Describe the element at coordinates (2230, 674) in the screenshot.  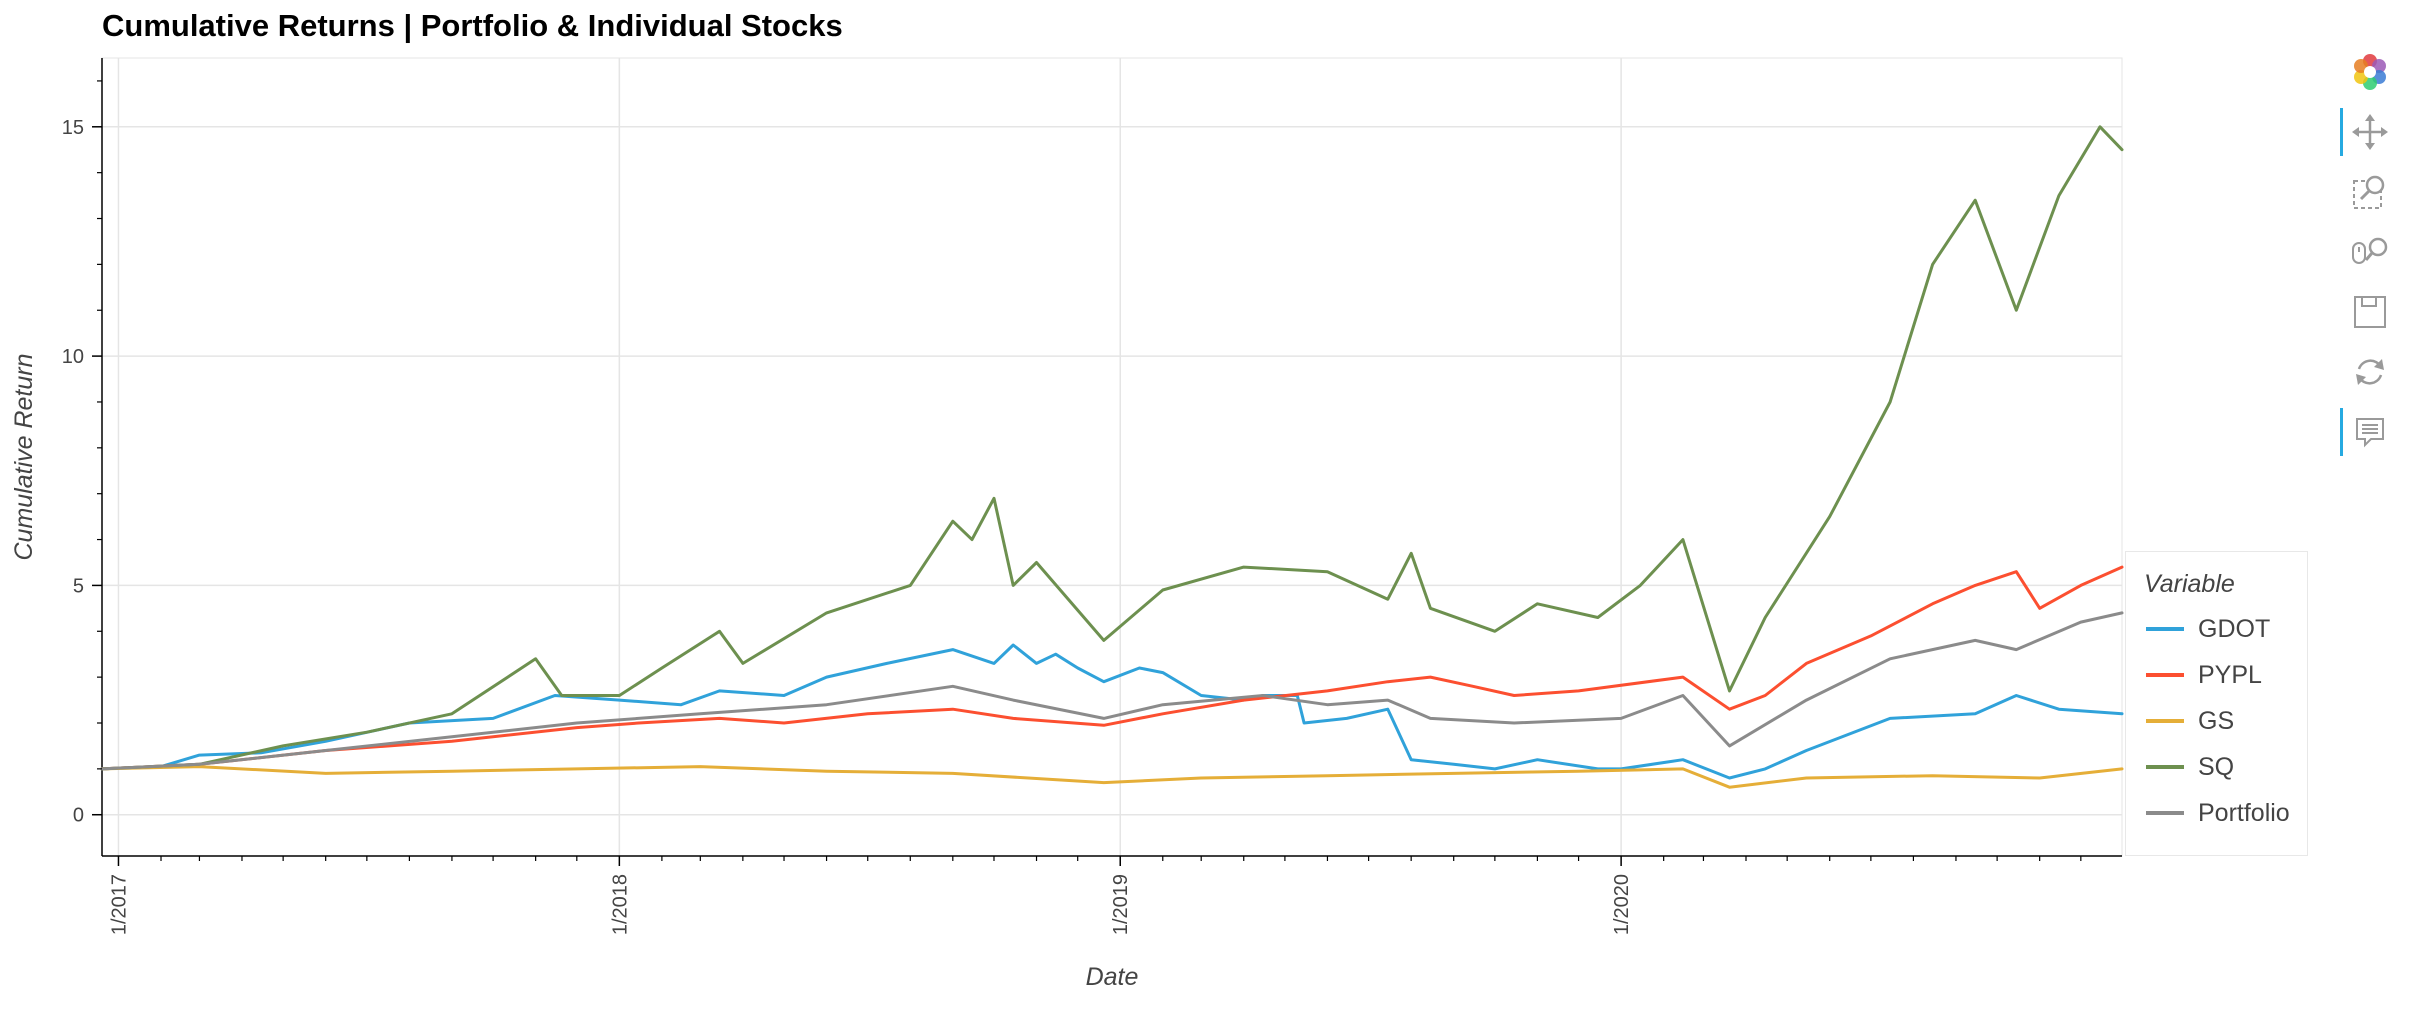
I see `legend-label: PYPL` at that location.